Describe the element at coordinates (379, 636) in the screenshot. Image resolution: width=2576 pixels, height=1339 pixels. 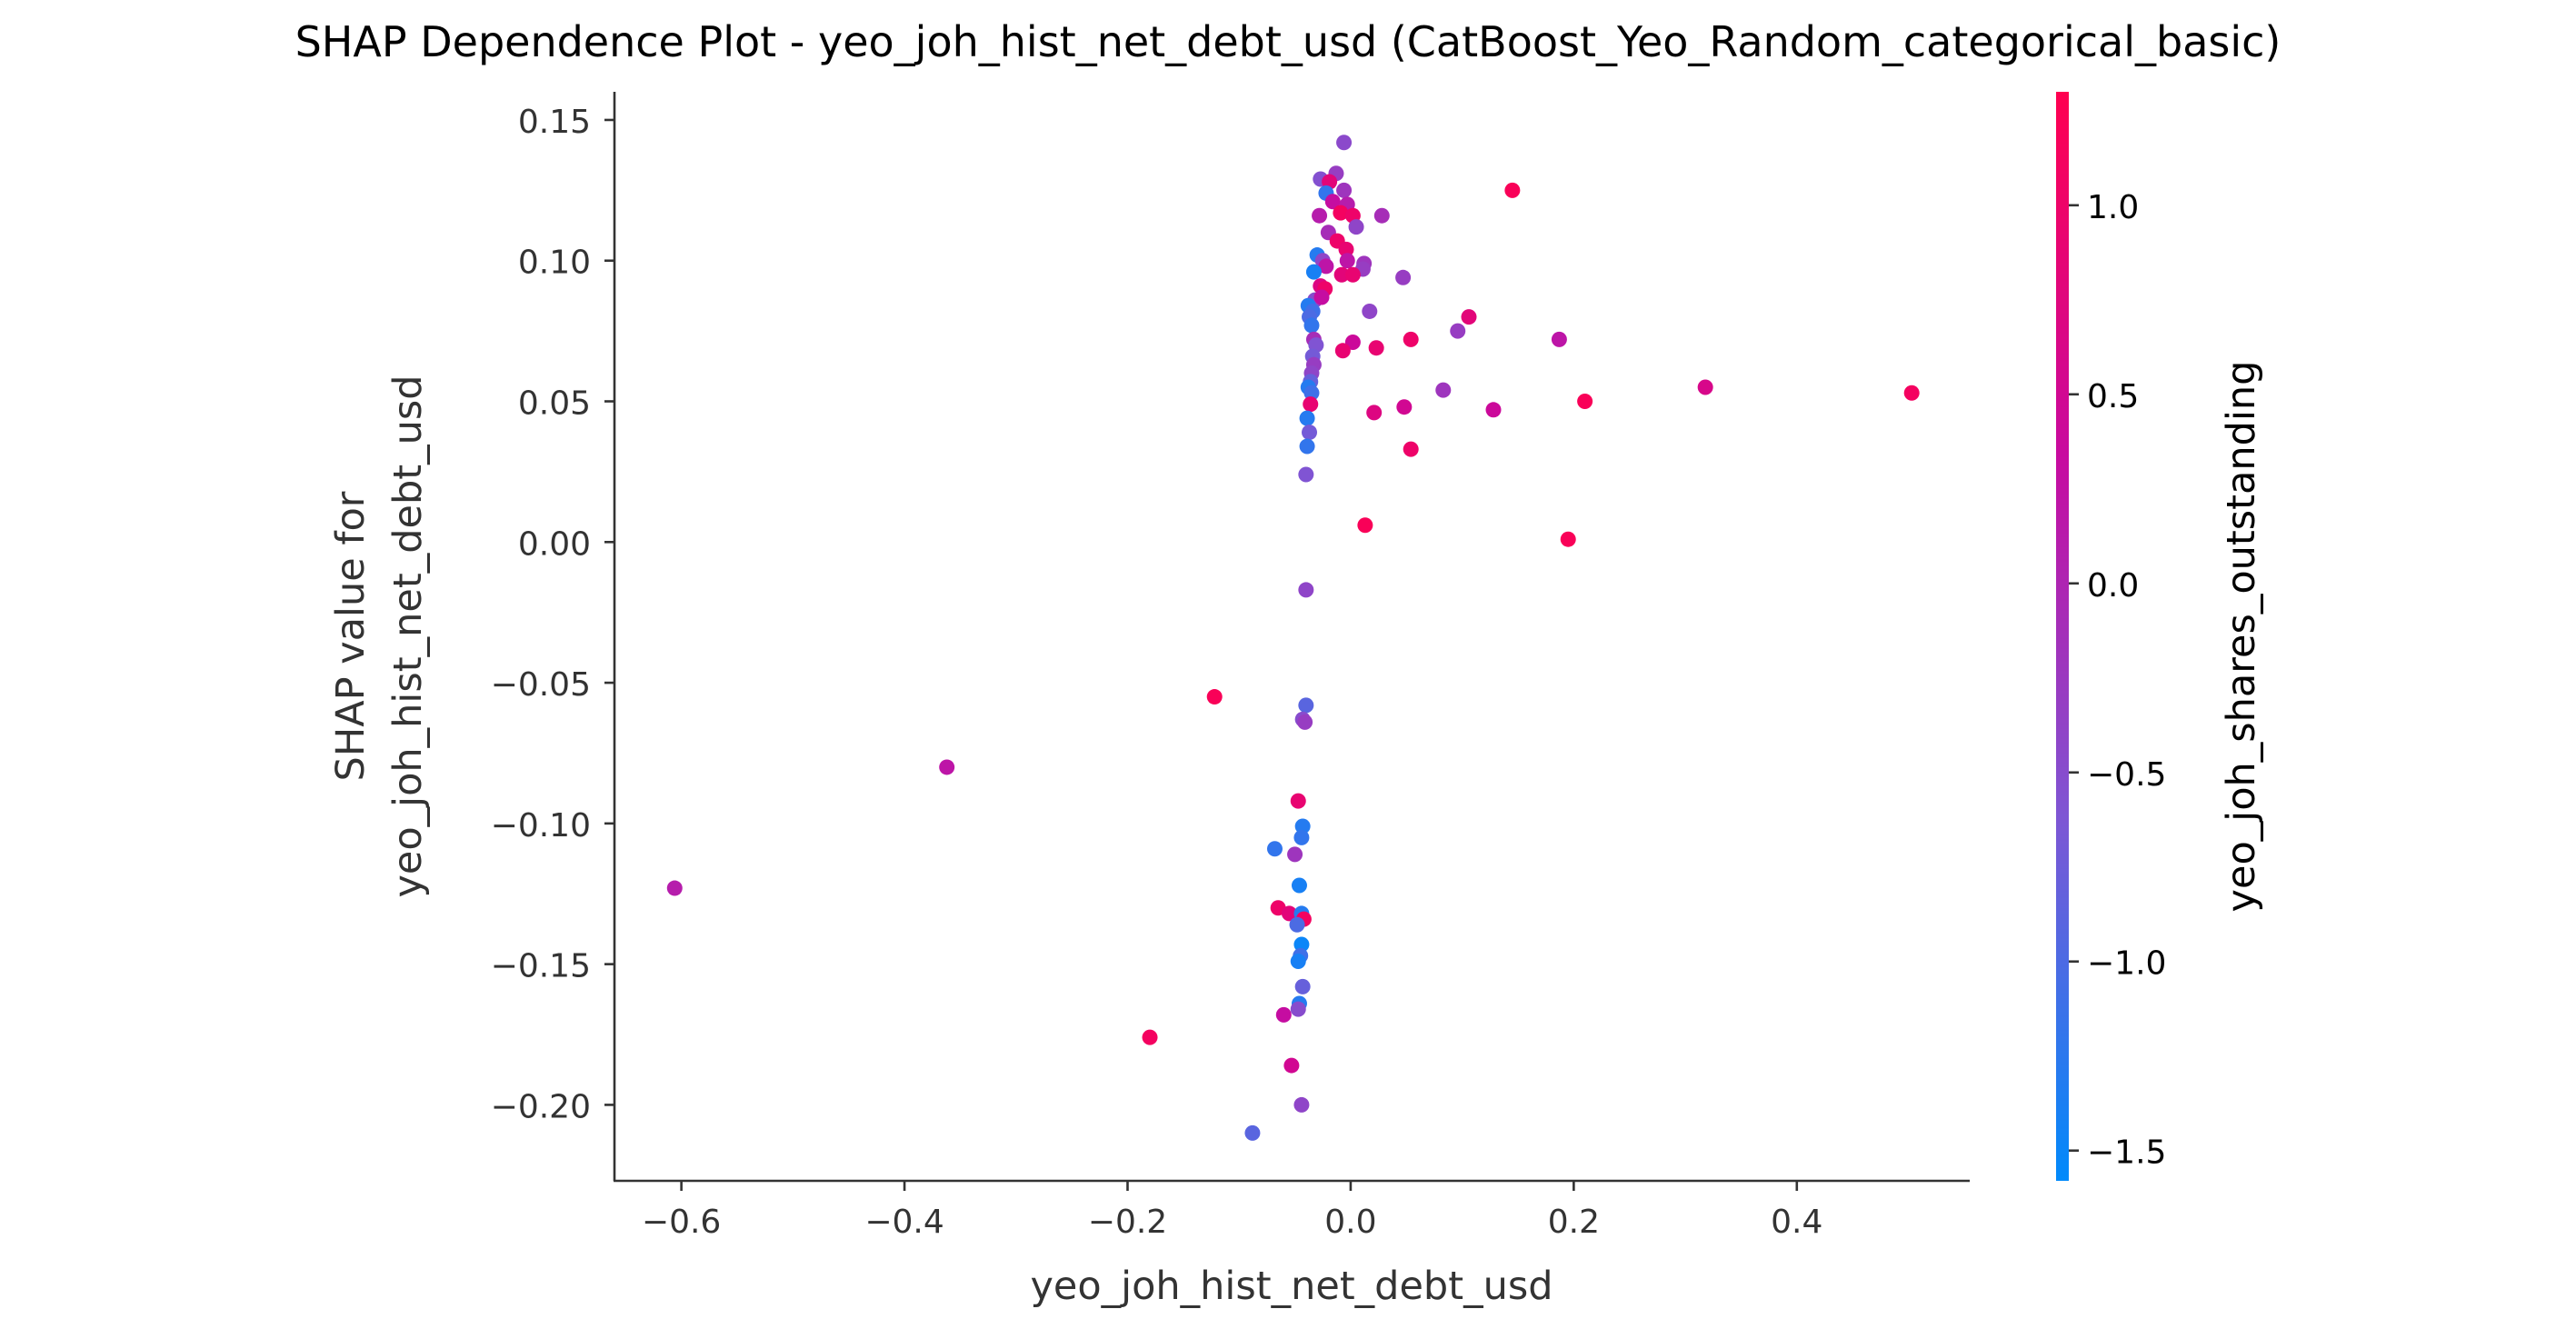
I see `y-axis-label: SHAP value for yeo_joh_hist_net_debt_usd` at that location.